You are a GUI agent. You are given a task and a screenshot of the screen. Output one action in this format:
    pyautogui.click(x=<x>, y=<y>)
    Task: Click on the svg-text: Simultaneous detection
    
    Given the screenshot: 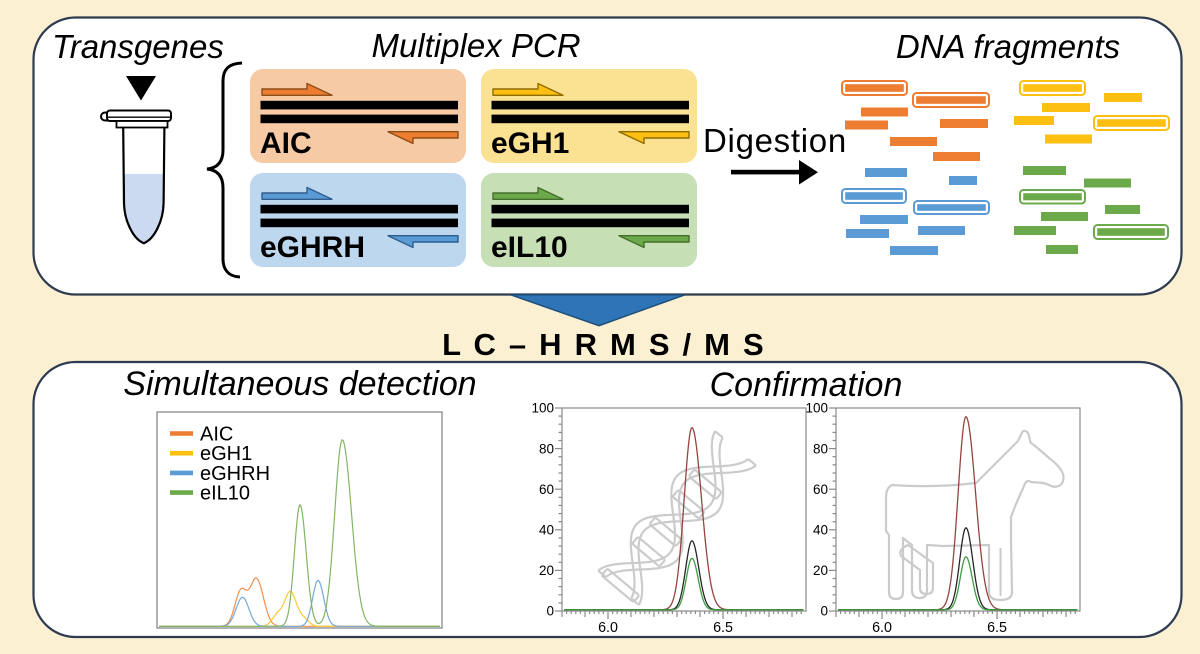 What is the action you would take?
    pyautogui.click(x=299, y=384)
    